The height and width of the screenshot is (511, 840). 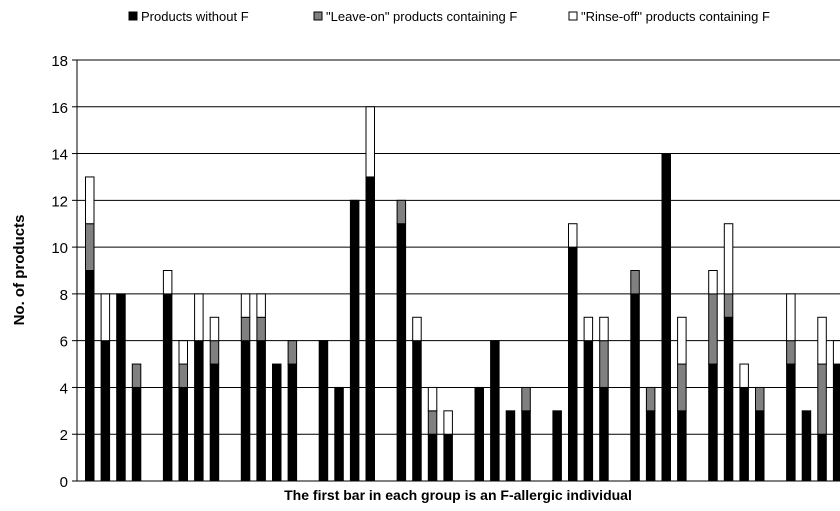 What do you see at coordinates (675, 16) in the screenshot?
I see `legend-label: "Rinse-off" products containing F` at bounding box center [675, 16].